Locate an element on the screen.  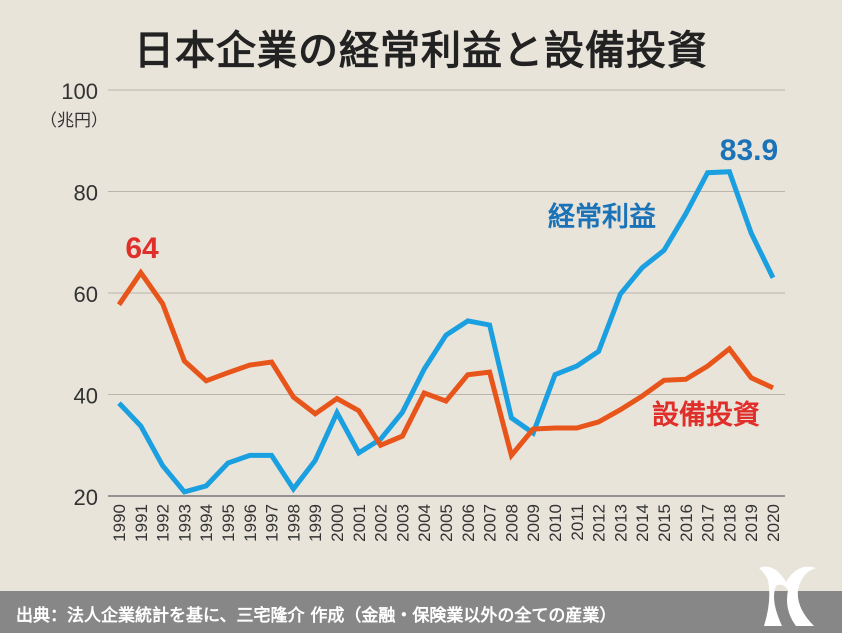
source-text: 出典：法人企業統計を基に、三宅隆介 作成（金融・保険業以外の全ての産業） is located at coordinates (316, 616).